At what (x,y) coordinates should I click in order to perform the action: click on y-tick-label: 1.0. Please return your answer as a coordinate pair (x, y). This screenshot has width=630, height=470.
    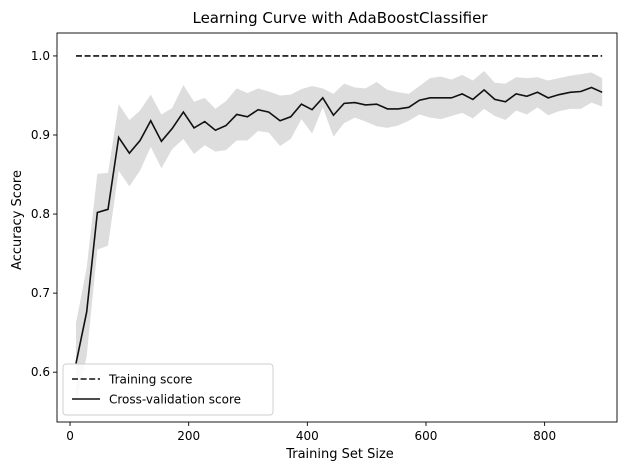
    Looking at the image, I should click on (40, 56).